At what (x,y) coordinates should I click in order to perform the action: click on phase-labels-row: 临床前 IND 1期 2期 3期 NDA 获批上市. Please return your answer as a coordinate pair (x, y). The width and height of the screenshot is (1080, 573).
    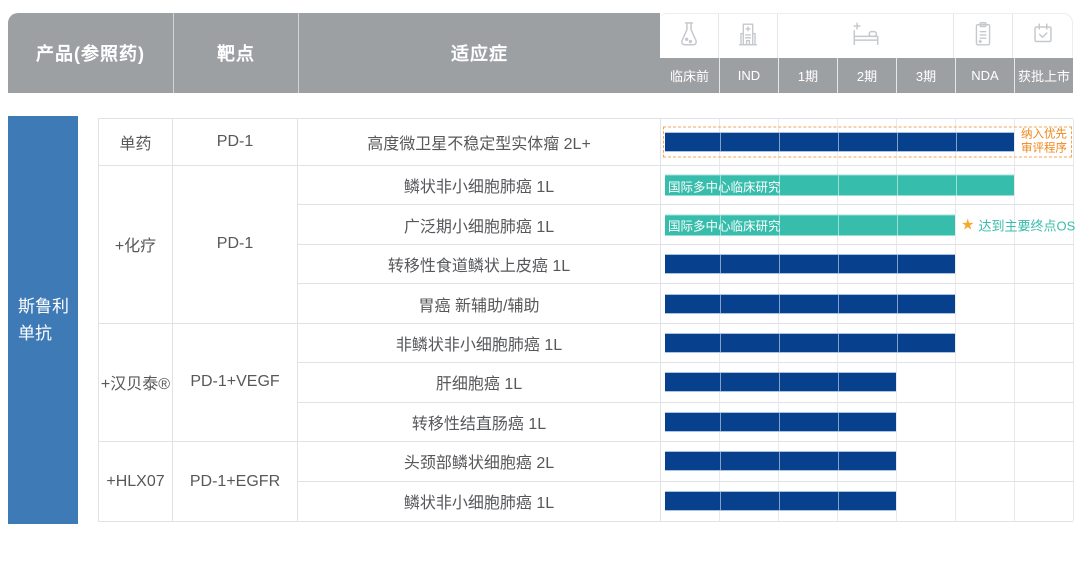
    Looking at the image, I should click on (866, 75).